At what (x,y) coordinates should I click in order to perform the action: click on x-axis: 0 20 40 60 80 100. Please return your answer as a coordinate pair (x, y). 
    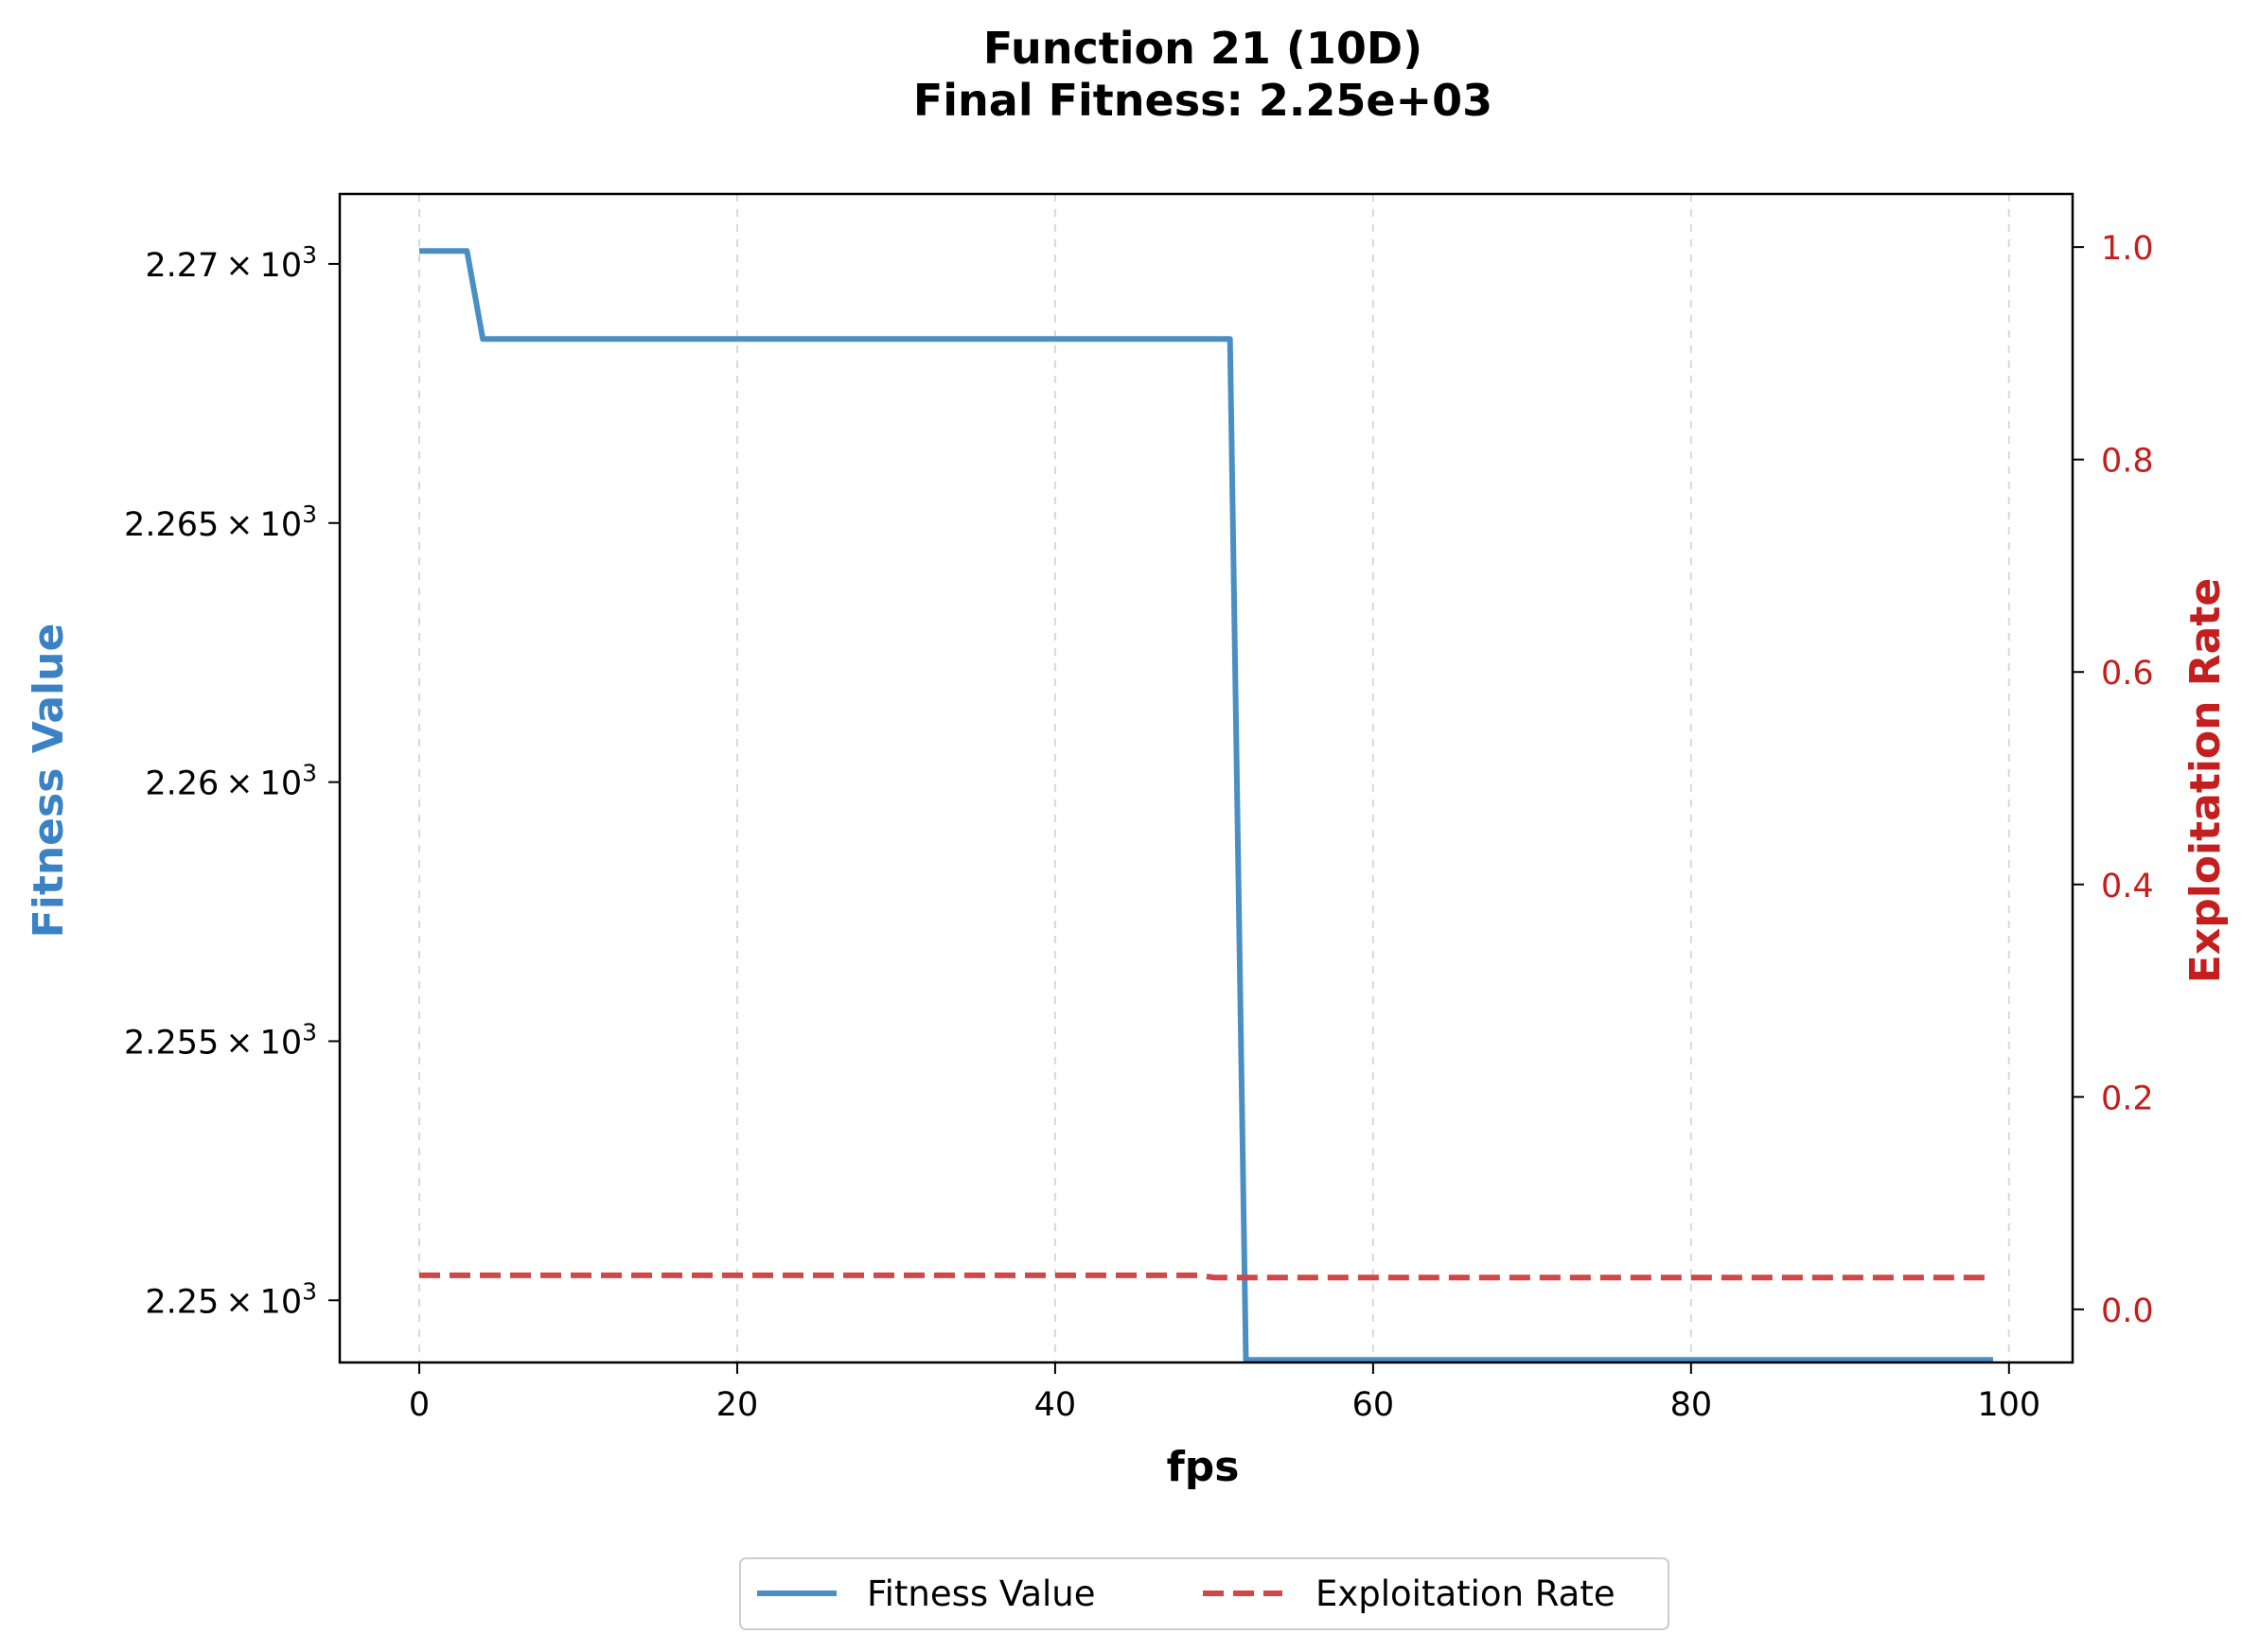
    Looking at the image, I should click on (1225, 1393).